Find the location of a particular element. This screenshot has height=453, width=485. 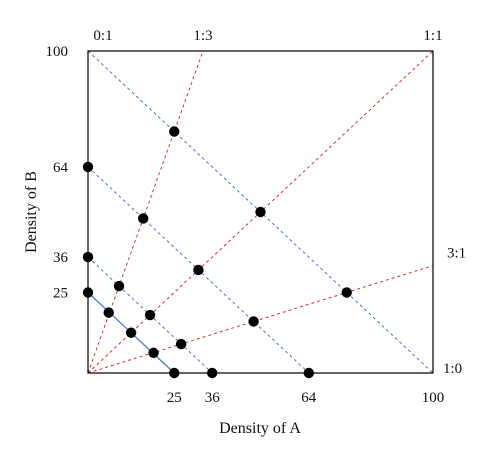

x-tick-64: 64 is located at coordinates (309, 398).